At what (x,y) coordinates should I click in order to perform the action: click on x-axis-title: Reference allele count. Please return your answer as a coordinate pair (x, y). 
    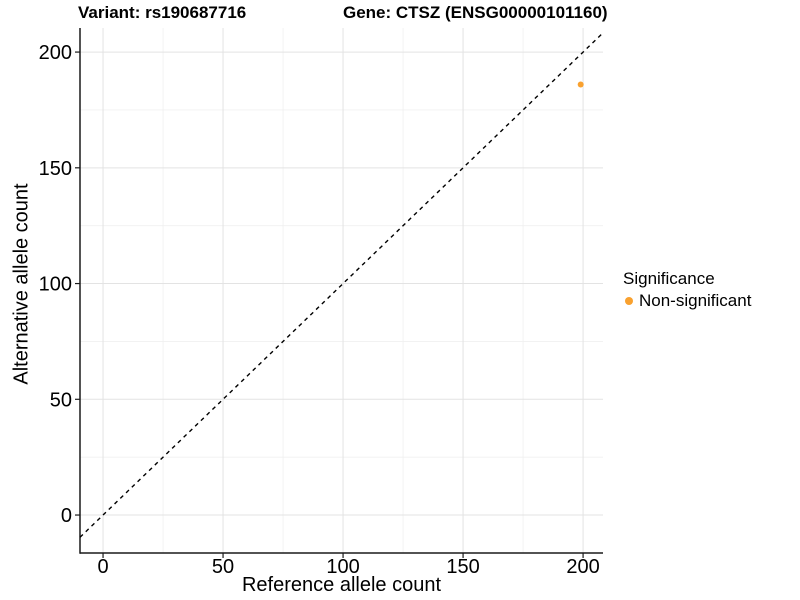
    Looking at the image, I should click on (341, 585).